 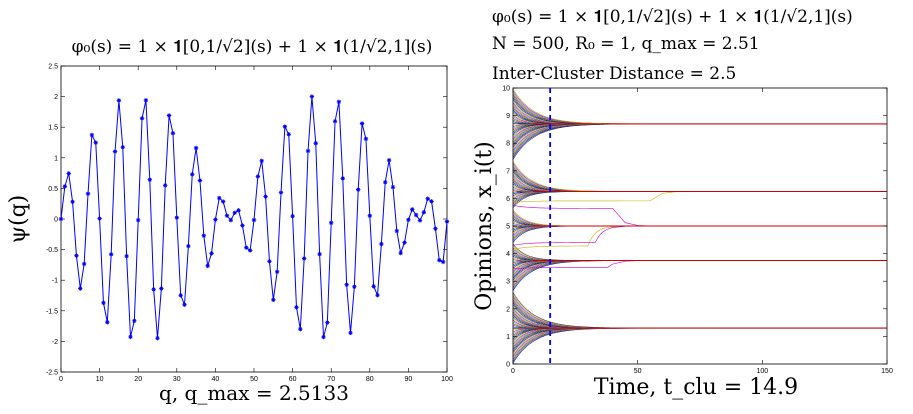 I want to click on opinion-title-line-2: N = 500, R₀ = 1, q_max = 2.51, so click(x=626, y=44).